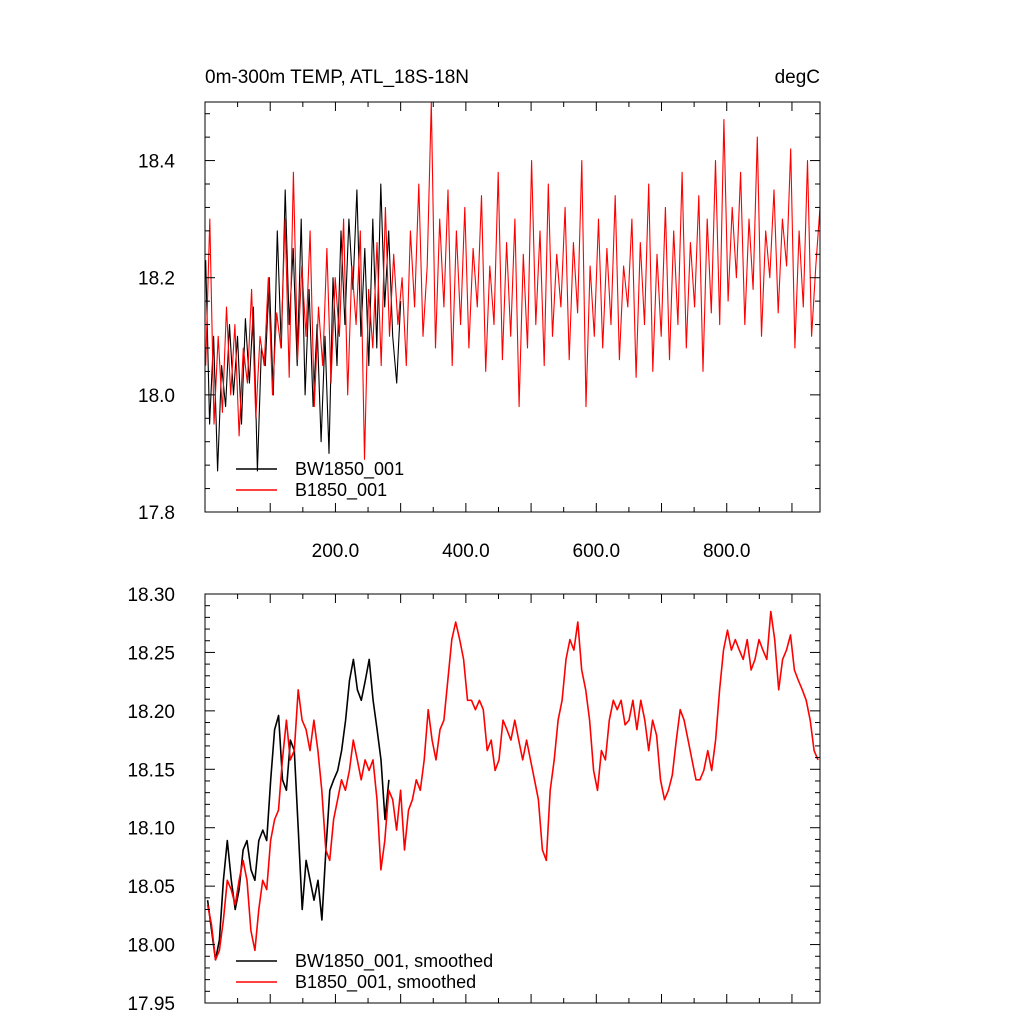 Image resolution: width=1024 pixels, height=1024 pixels. Describe the element at coordinates (797, 77) in the screenshot. I see `units-label: degC` at that location.